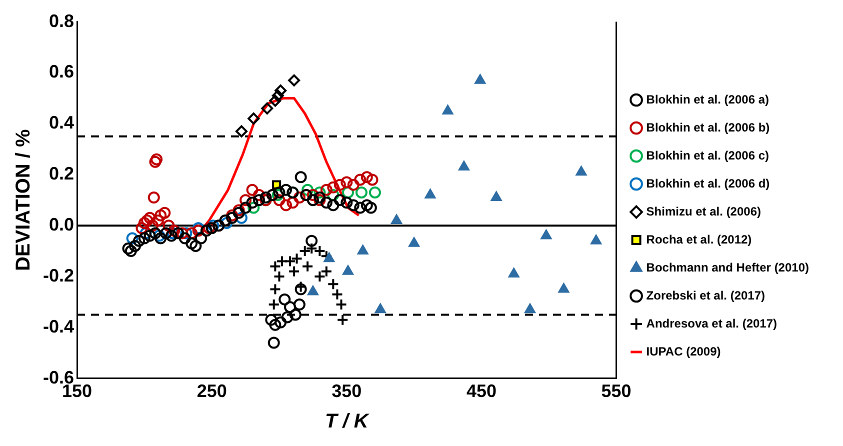 The width and height of the screenshot is (843, 446). I want to click on y-tick-label: 0.8, so click(61, 20).